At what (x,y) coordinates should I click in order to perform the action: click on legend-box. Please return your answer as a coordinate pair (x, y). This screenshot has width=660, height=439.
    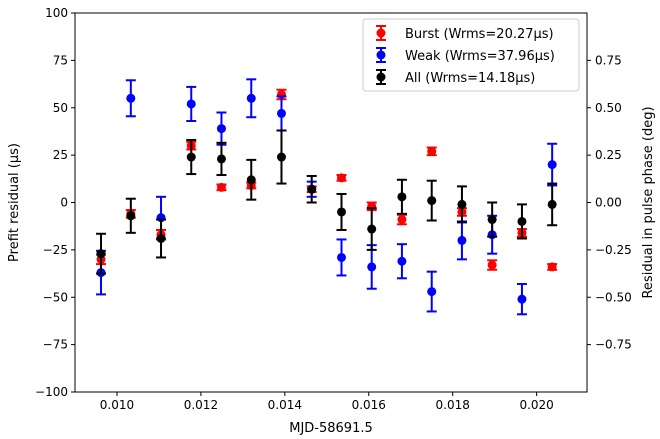
    Looking at the image, I should click on (471, 55).